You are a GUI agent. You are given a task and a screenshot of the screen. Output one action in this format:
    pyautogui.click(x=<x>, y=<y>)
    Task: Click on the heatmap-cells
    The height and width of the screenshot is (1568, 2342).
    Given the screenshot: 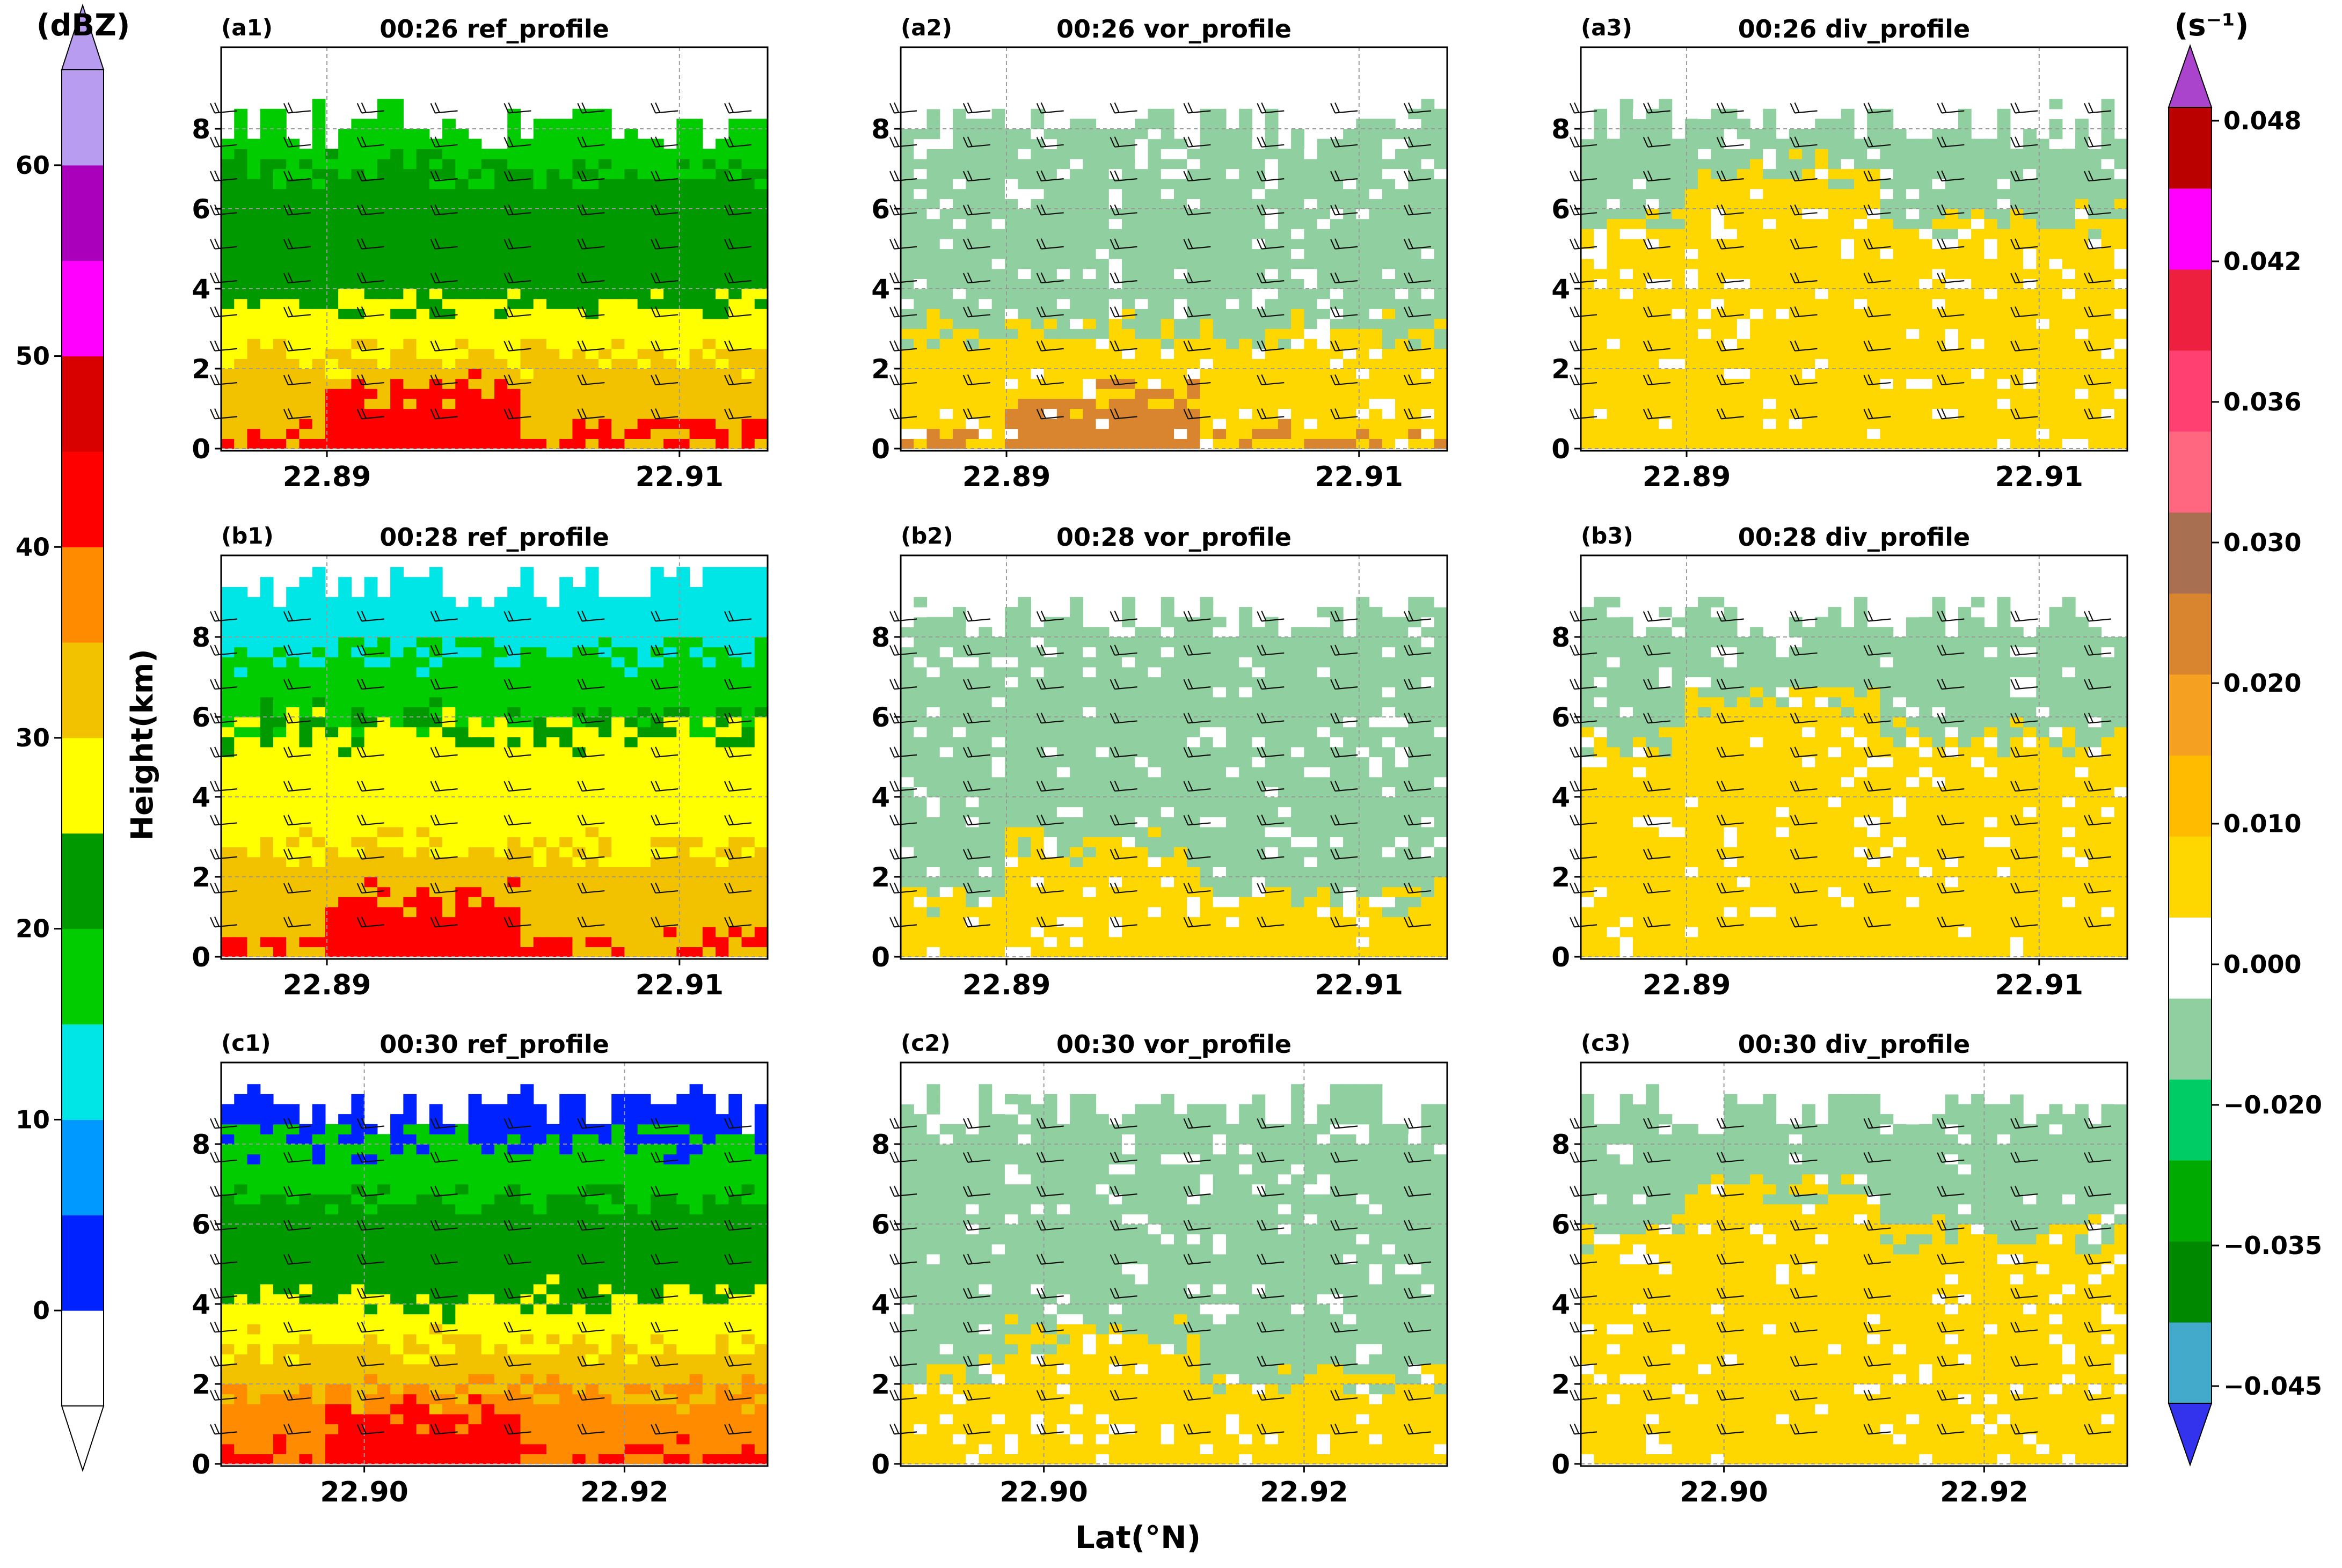 What is the action you would take?
    pyautogui.click(x=494, y=274)
    